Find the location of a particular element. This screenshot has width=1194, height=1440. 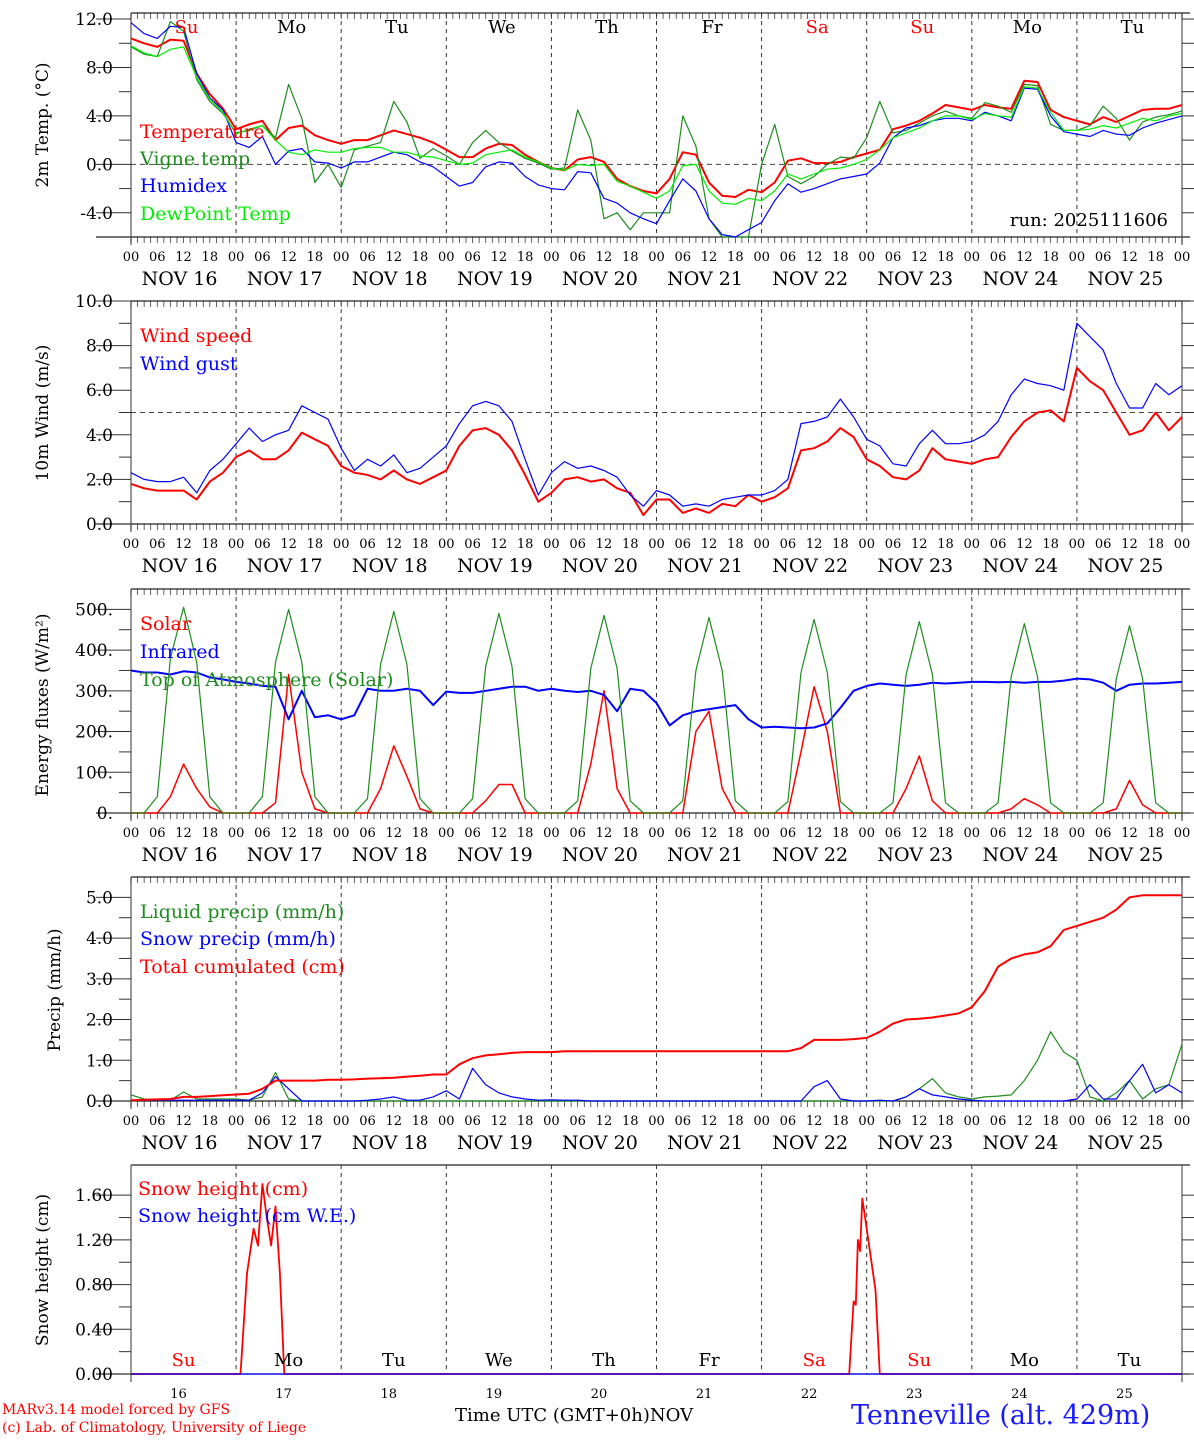

location-title: Tenneville (alt. 429m) is located at coordinates (1001, 1415).